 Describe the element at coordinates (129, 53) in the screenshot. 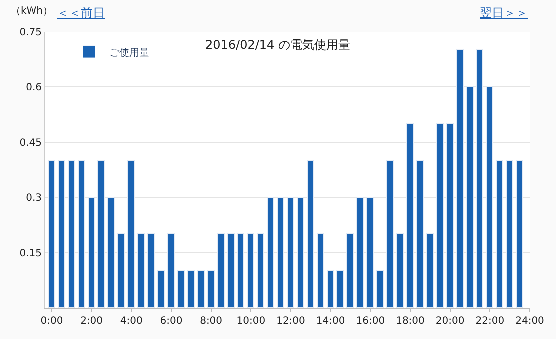

I see `legend-label: ご使用量` at that location.